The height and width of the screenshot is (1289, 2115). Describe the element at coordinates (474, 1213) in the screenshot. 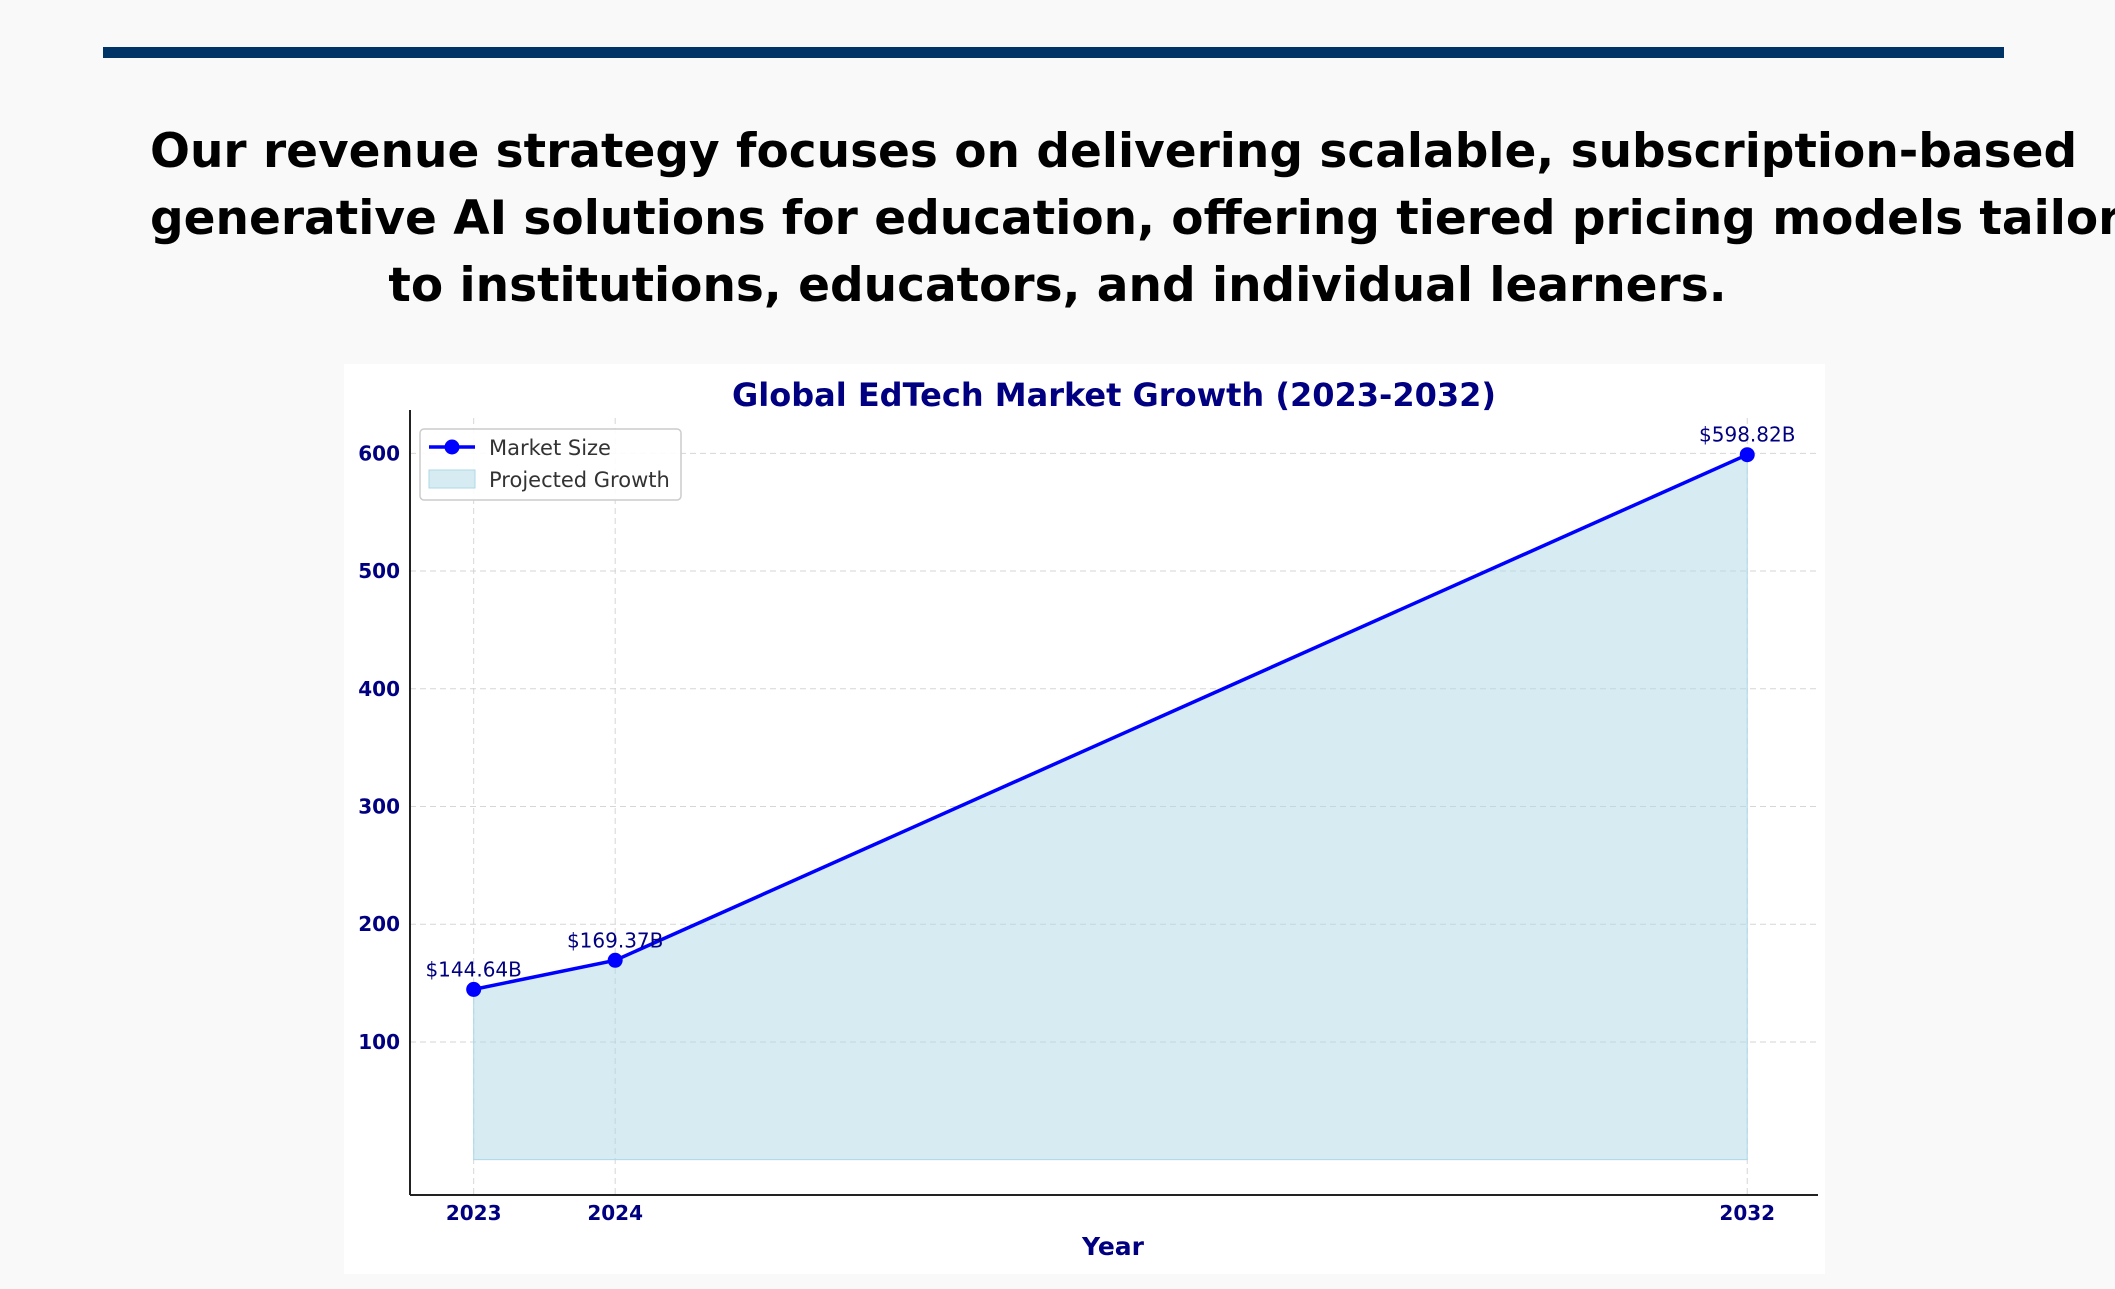

I see `x-tick-label-2023: 2023` at that location.